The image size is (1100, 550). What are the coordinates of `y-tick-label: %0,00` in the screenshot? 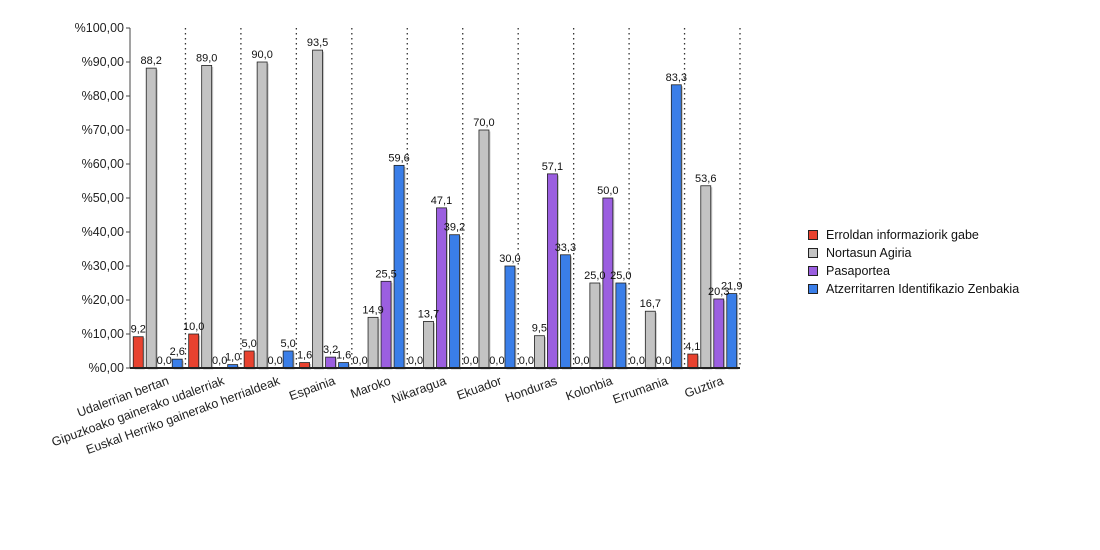 It's located at (106, 368).